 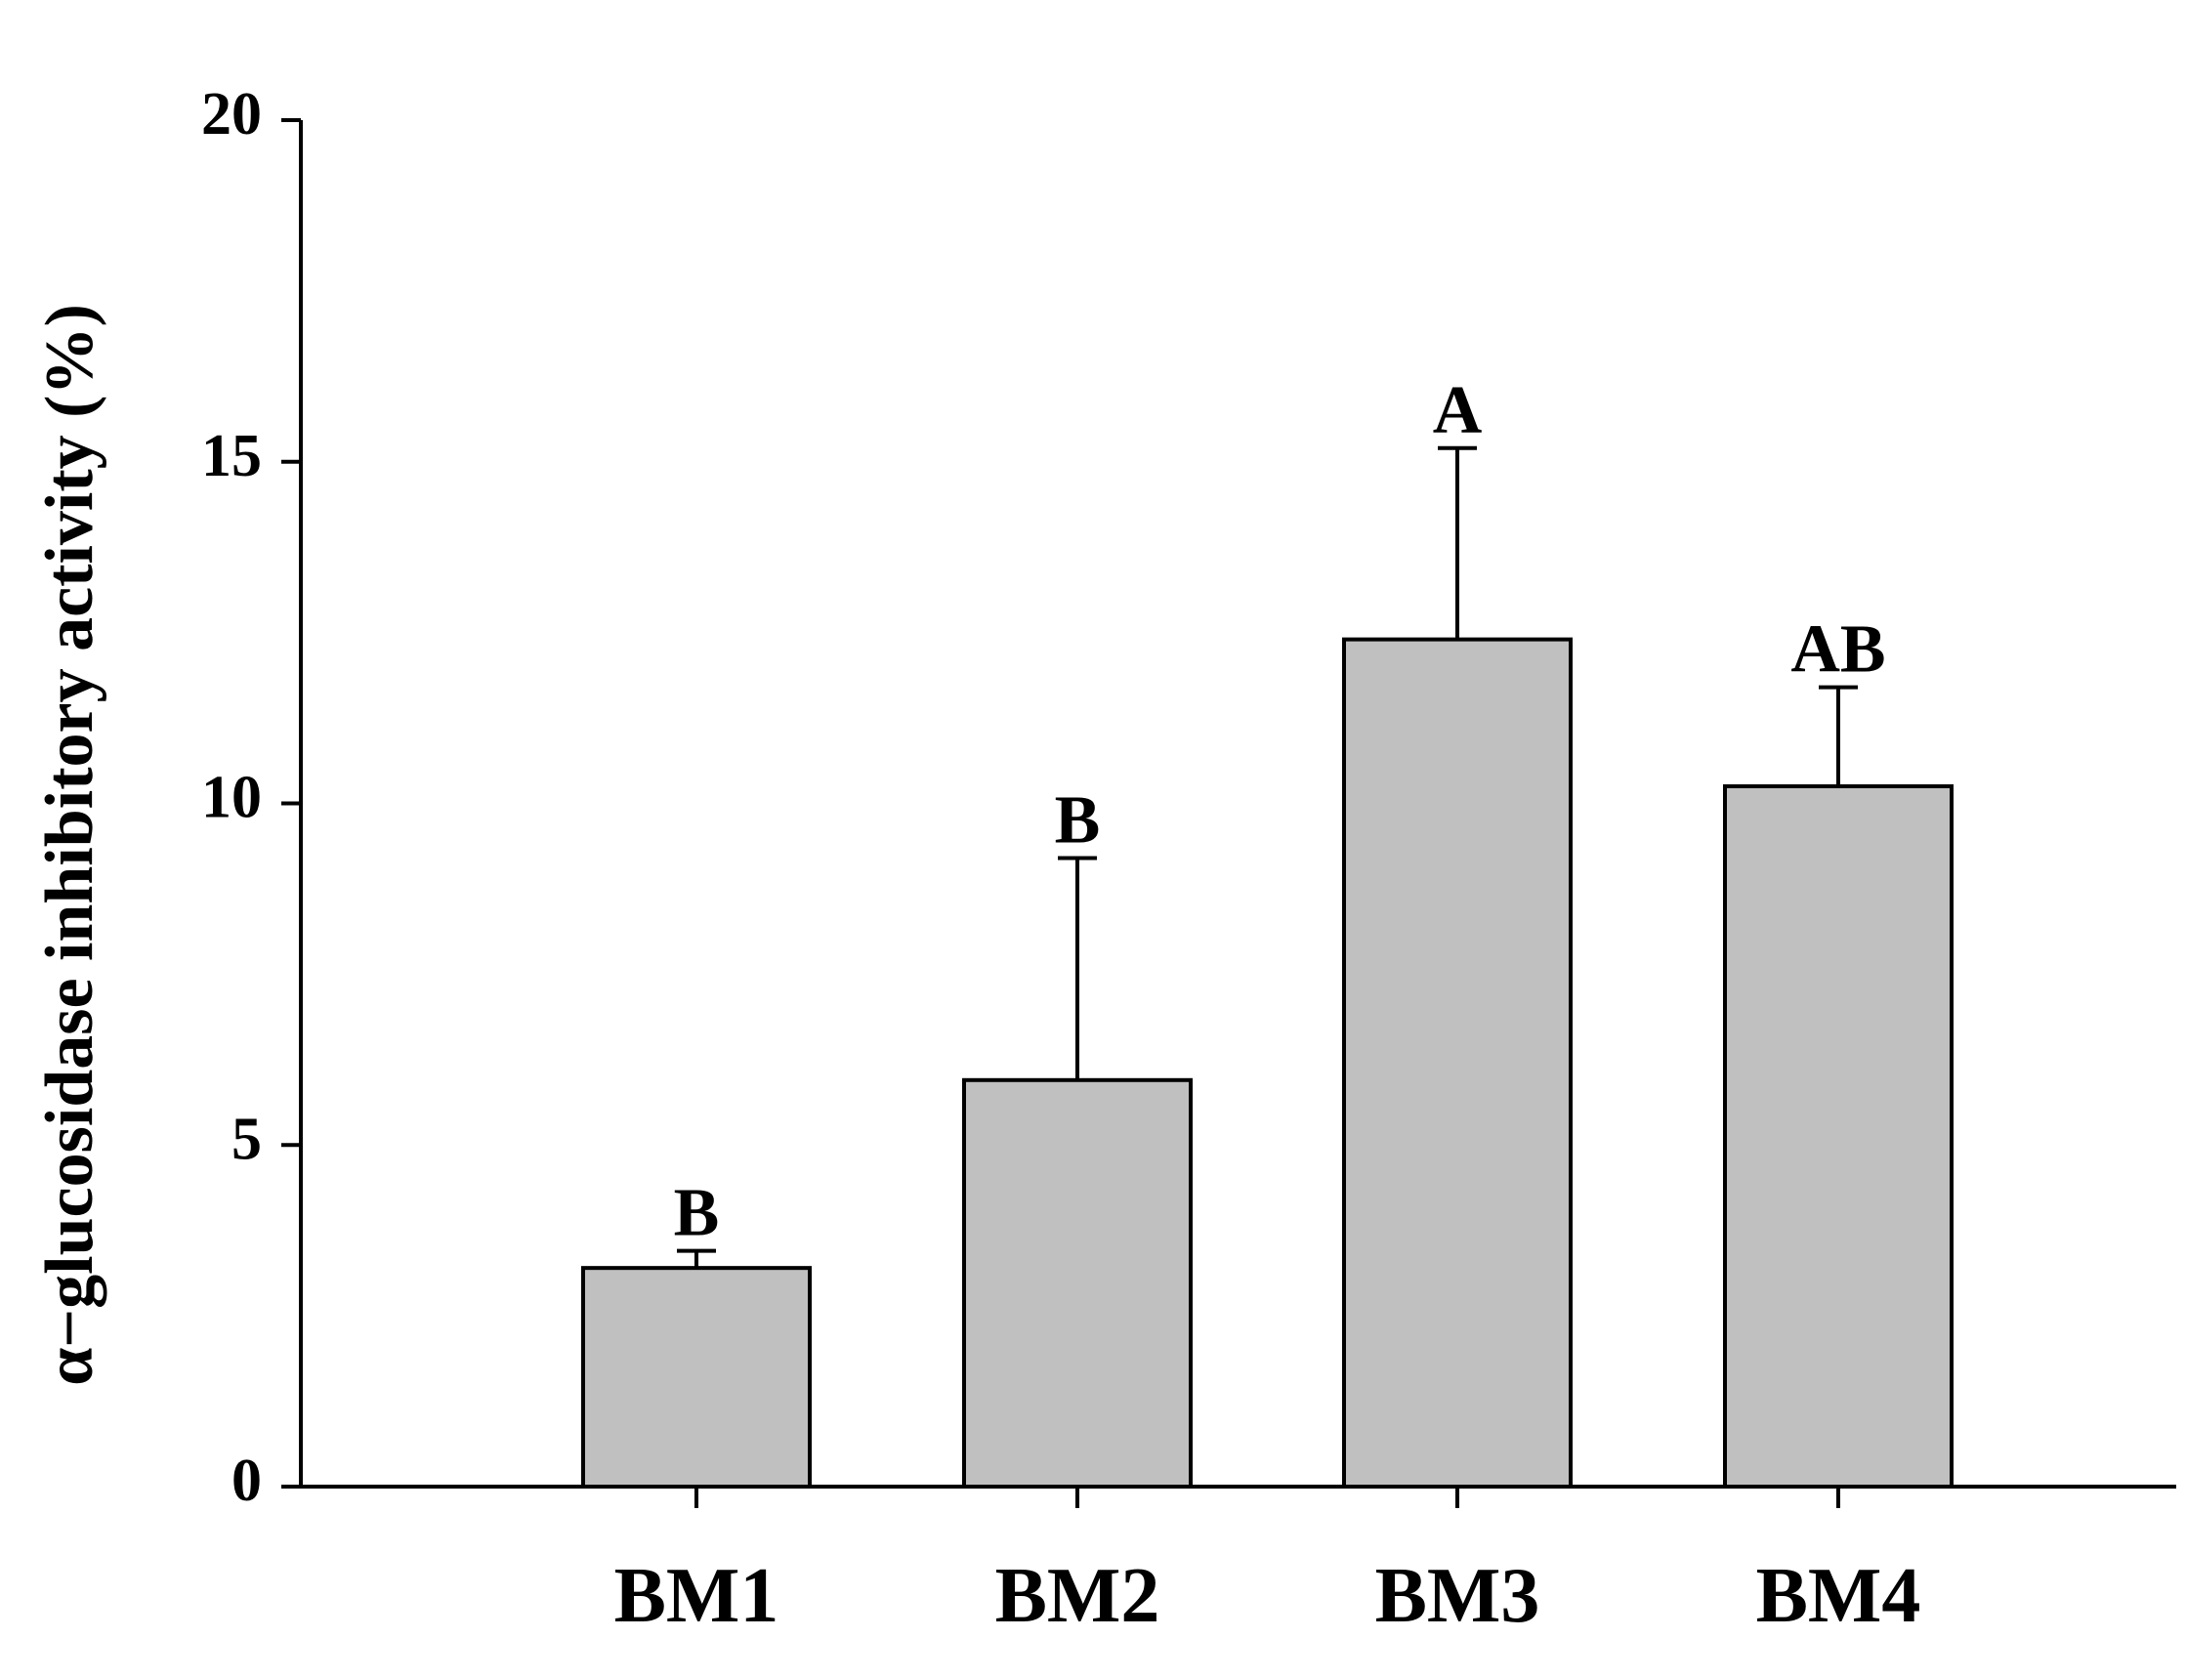 I want to click on bar-bm4, so click(x=1839, y=1136).